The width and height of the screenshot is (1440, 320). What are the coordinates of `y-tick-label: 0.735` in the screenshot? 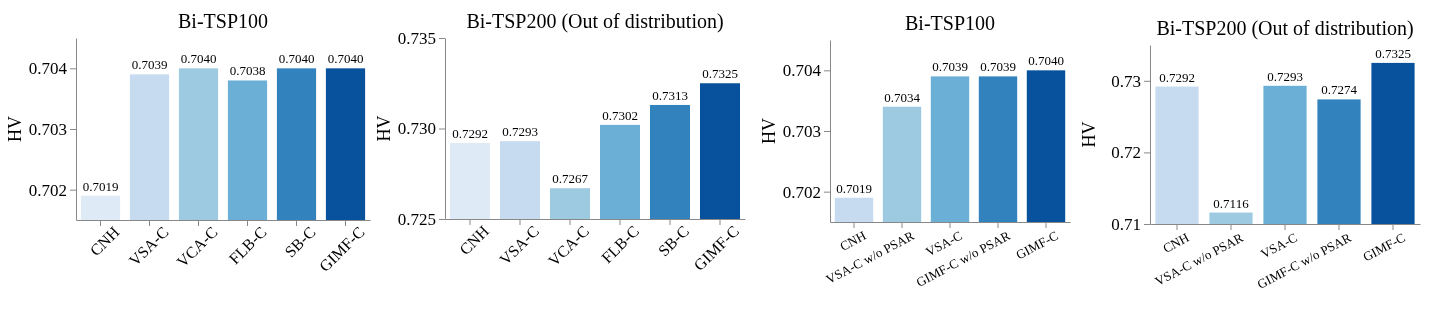 It's located at (416, 38).